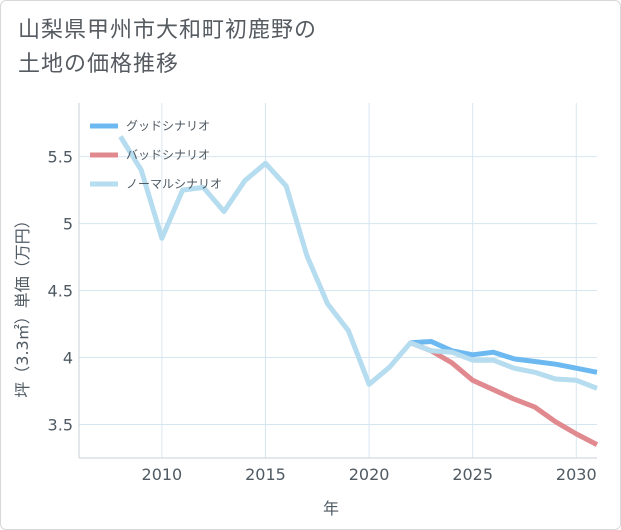 This screenshot has height=530, width=621. Describe the element at coordinates (265, 474) in the screenshot. I see `x-tick-label: 2015` at that location.